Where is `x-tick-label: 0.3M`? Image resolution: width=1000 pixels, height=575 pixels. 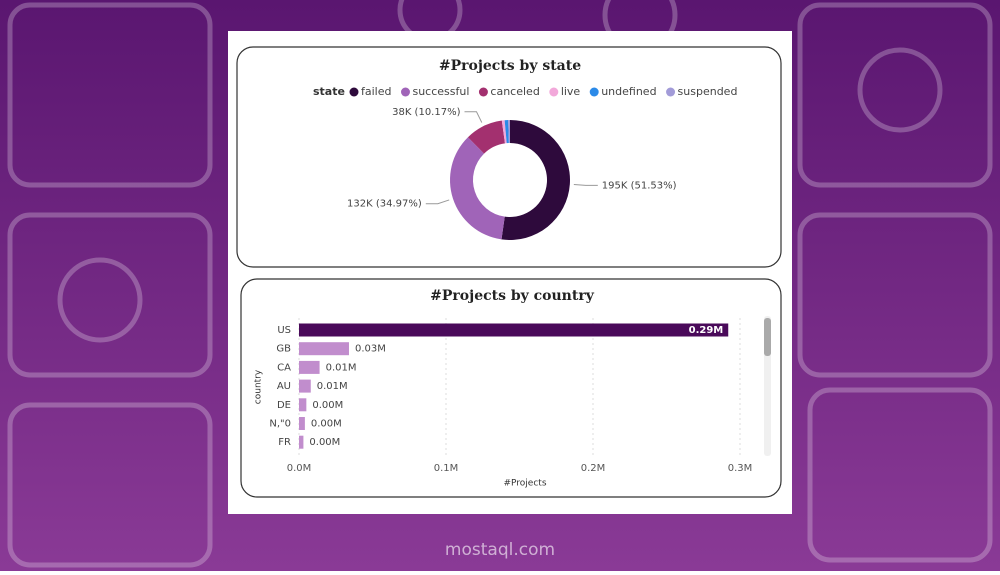 x-tick-label: 0.3M is located at coordinates (740, 468).